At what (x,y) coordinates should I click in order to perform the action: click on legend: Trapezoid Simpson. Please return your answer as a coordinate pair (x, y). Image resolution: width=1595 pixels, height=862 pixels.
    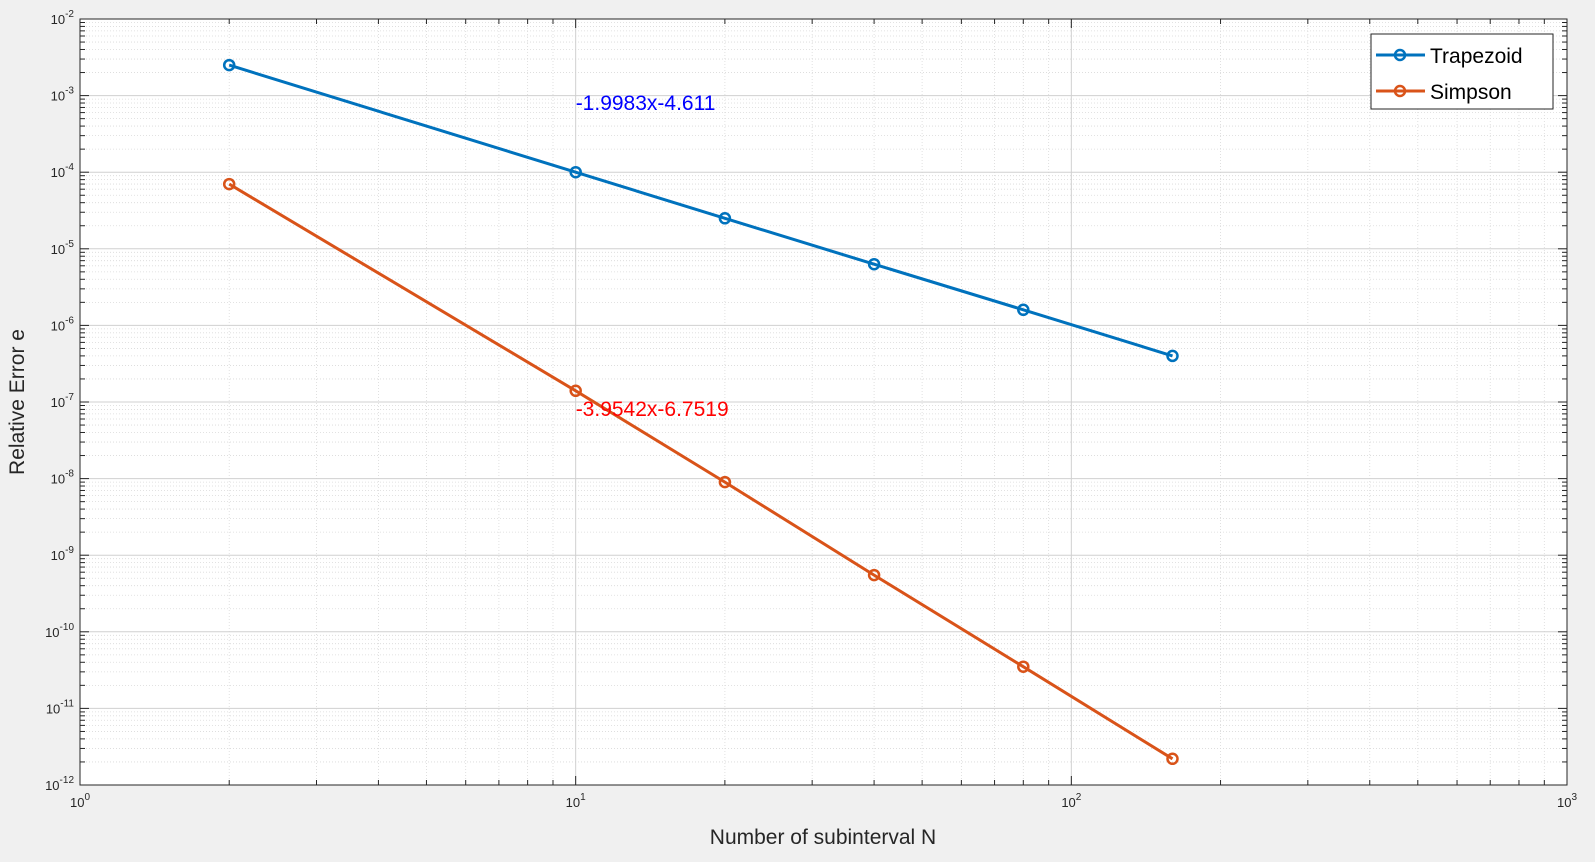
    Looking at the image, I should click on (1462, 71).